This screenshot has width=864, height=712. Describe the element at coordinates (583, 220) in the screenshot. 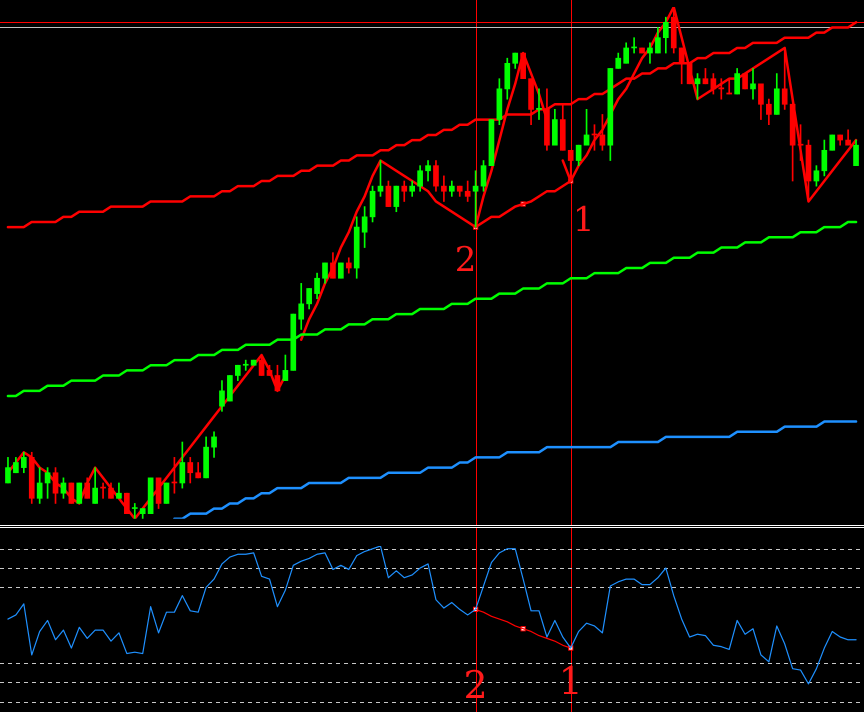

I see `annotation: 1` at that location.